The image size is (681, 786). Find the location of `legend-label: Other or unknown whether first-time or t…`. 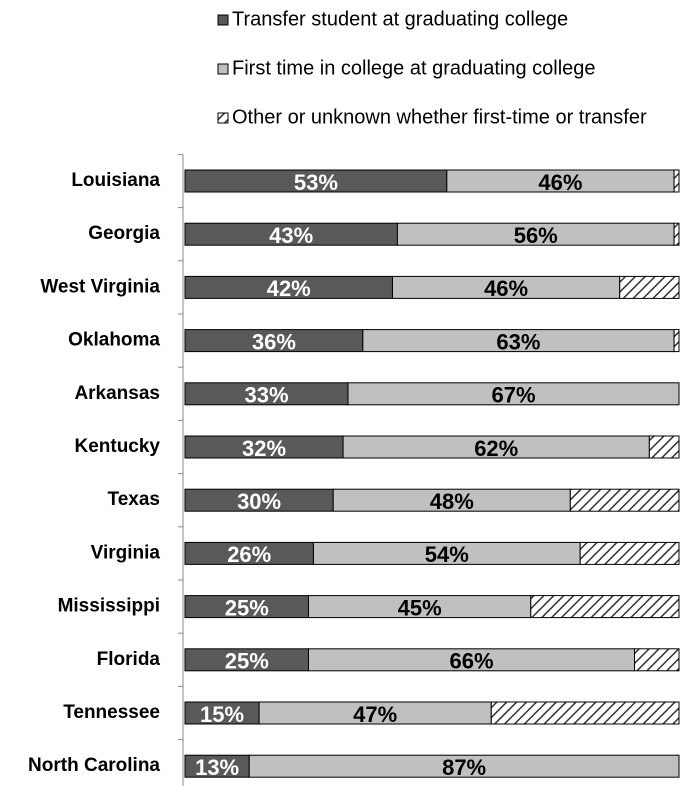

legend-label: Other or unknown whether first-time or t… is located at coordinates (439, 117).